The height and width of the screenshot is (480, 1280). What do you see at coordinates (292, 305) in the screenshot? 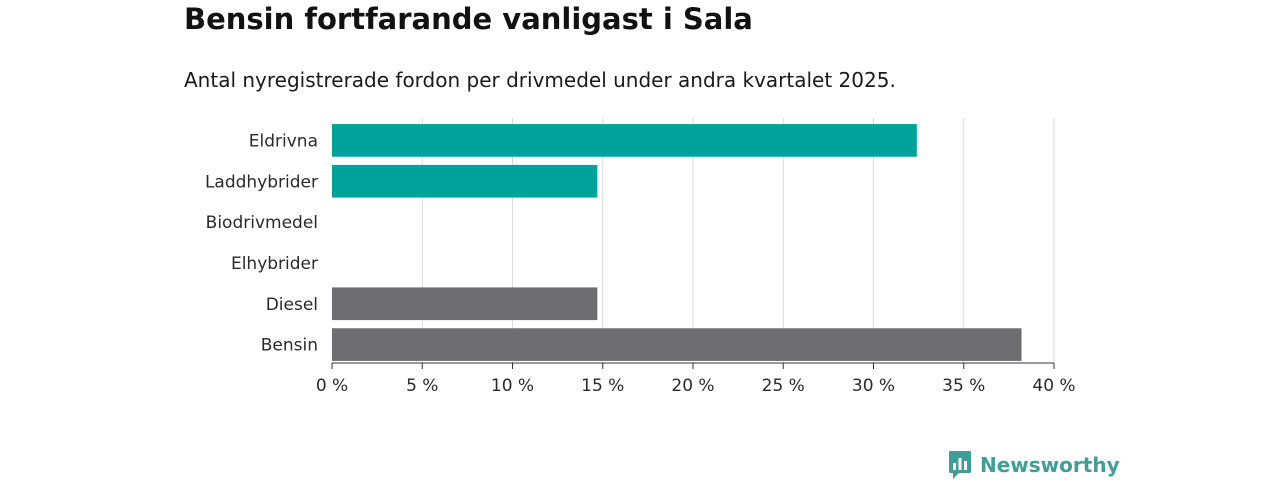
I see `category-label: Diesel` at bounding box center [292, 305].